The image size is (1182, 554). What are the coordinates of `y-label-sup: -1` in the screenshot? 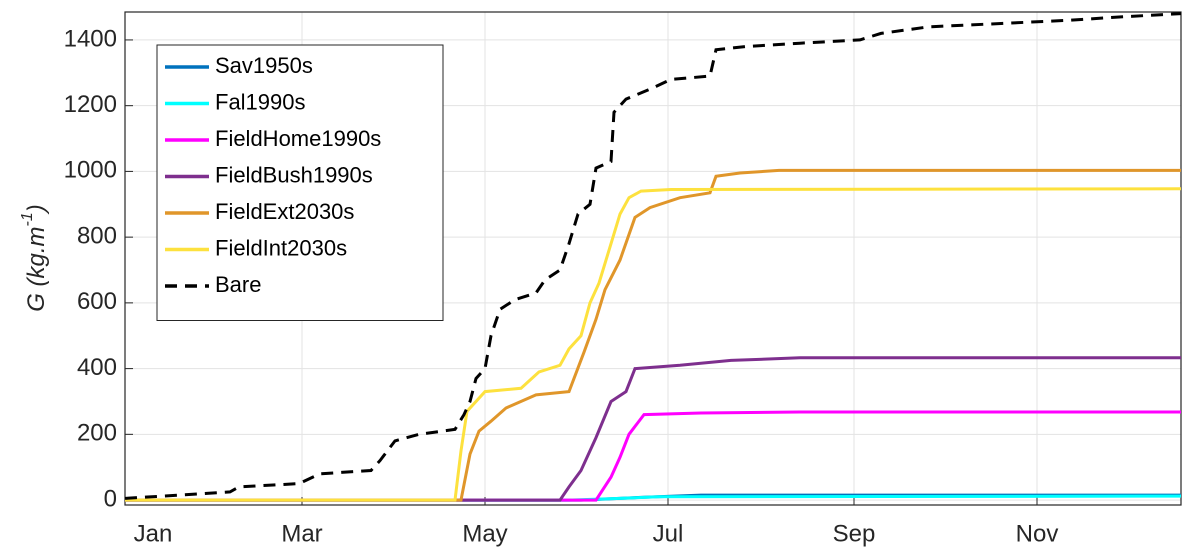 It's located at (27, 219).